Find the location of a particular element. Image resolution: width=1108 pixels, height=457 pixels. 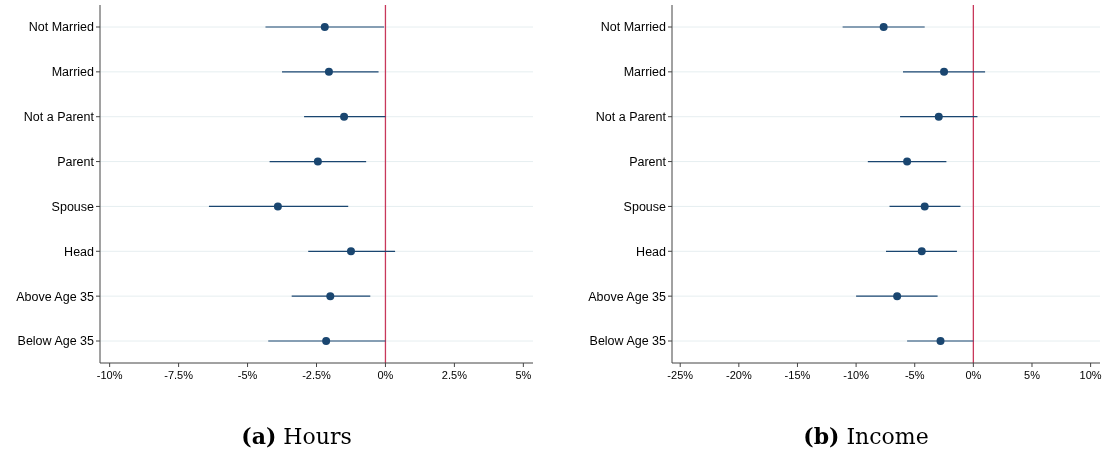

text: (a) Hours is located at coordinates (296, 436).